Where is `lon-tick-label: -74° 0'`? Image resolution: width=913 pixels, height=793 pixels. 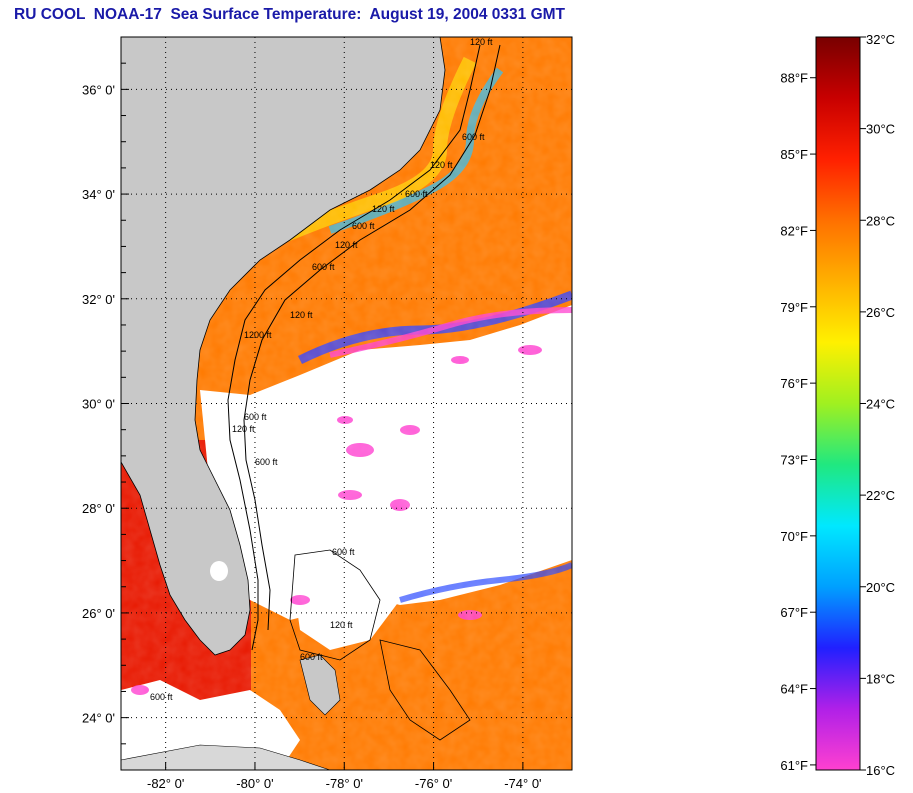
lon-tick-label: -74° 0' is located at coordinates (522, 783).